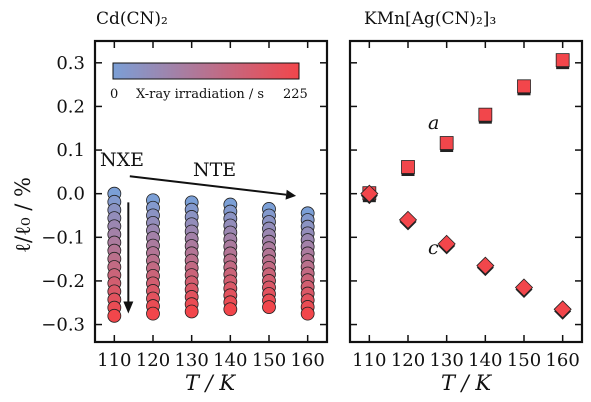 This screenshot has height=402, width=591. Describe the element at coordinates (211, 254) in the screenshot. I see `panel-left-points` at that location.